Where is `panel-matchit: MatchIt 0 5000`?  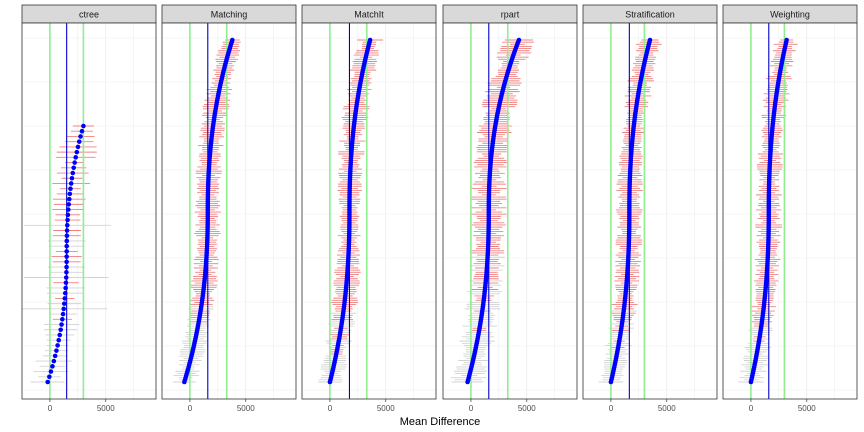
panel-matchit: MatchIt 0 5000 is located at coordinates (369, 208).